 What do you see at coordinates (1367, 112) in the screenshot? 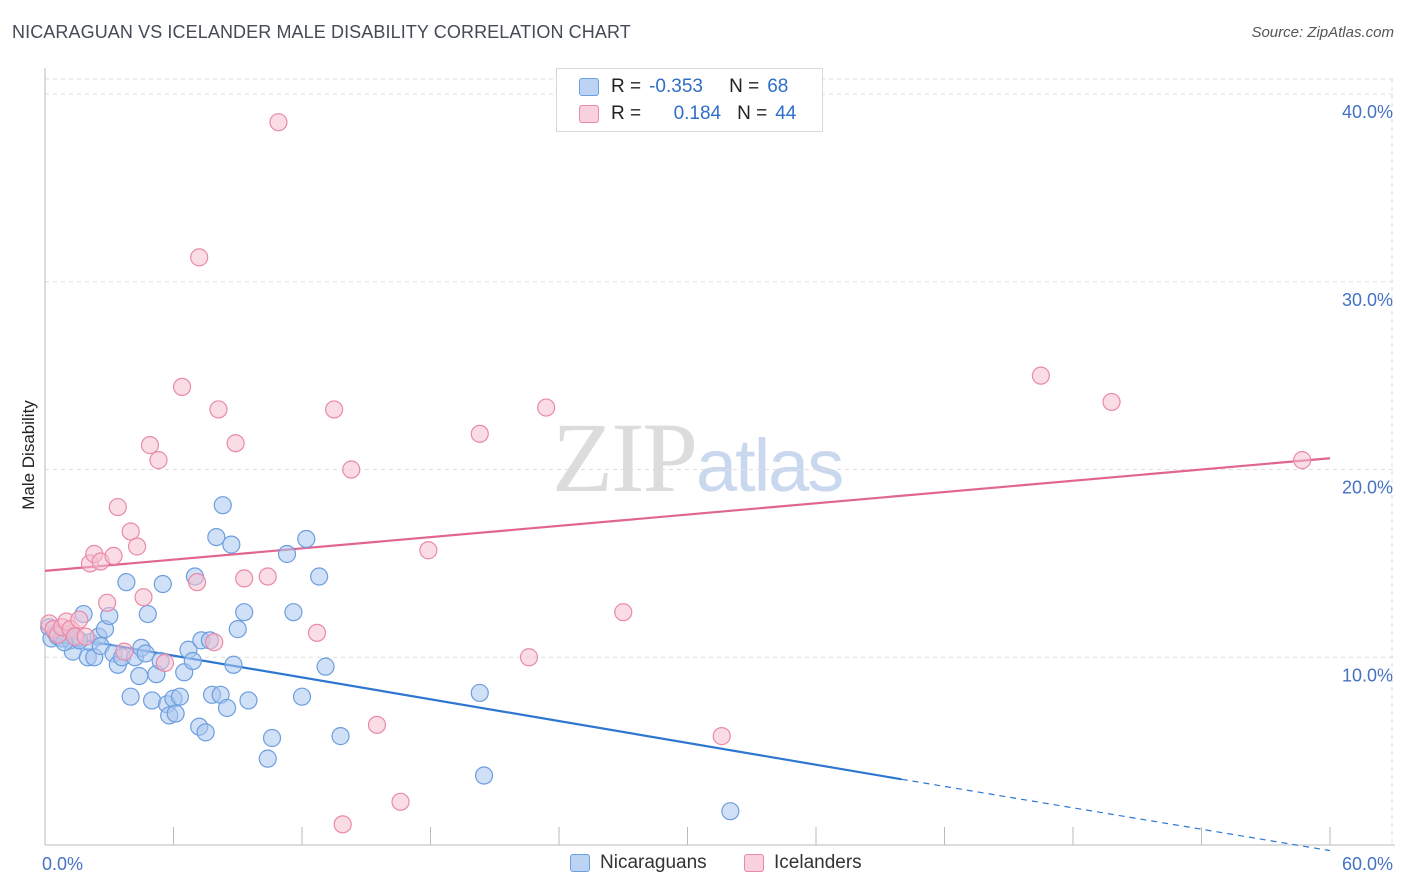
I see `y-tick-label: 40.0%` at bounding box center [1367, 112].